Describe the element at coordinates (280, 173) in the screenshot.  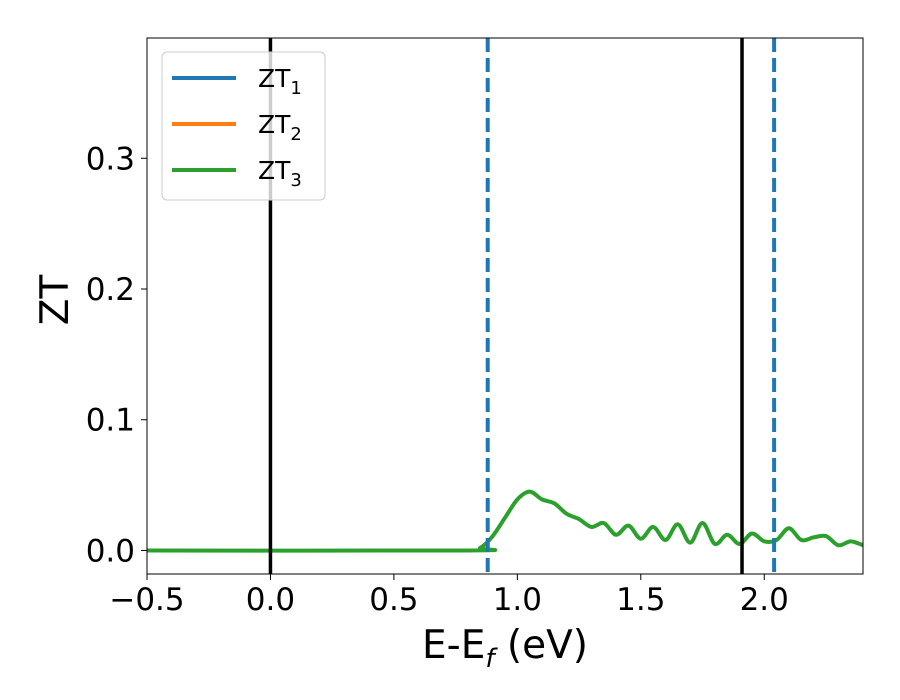
I see `legend-label-zt3: ZT3` at that location.